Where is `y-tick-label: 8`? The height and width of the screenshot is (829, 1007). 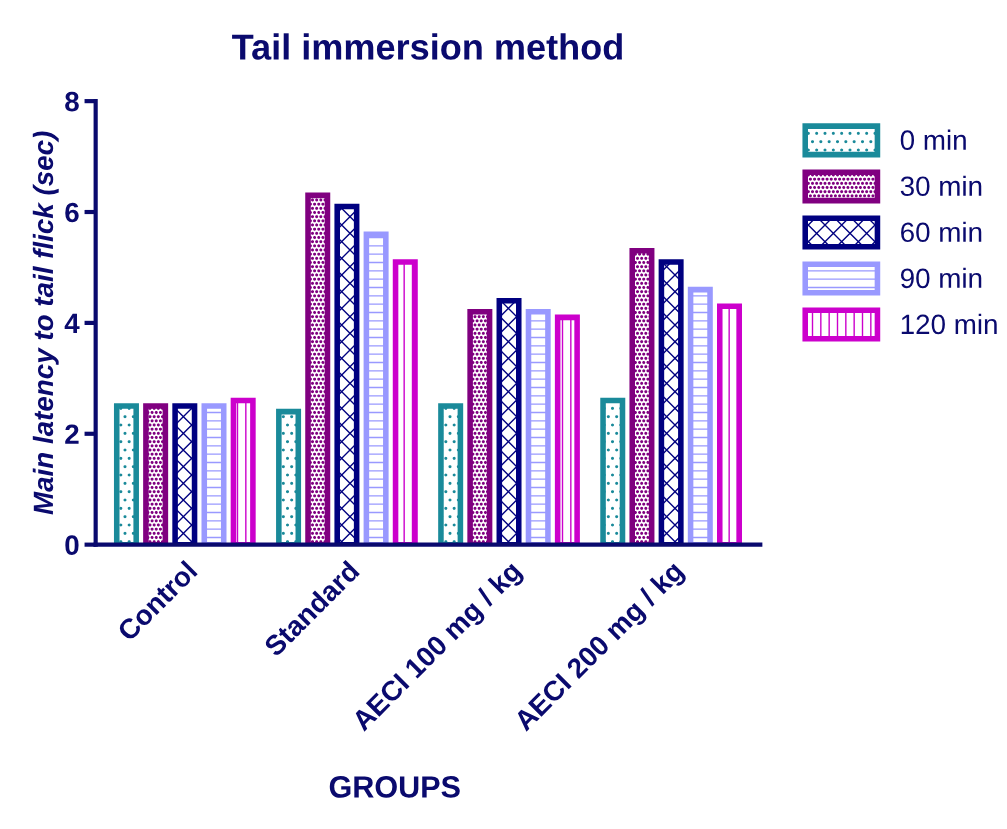 y-tick-label: 8 is located at coordinates (72, 101).